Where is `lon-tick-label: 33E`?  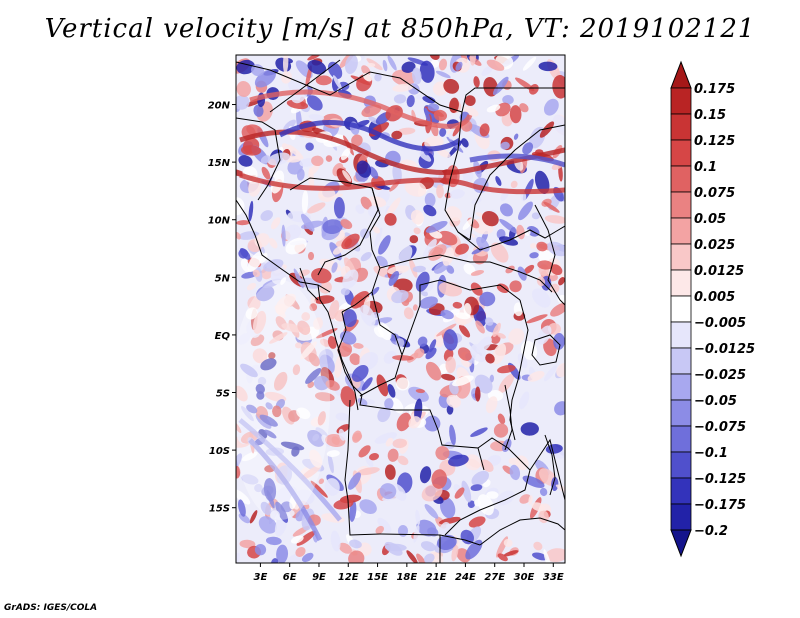
lon-tick-label: 33E is located at coordinates (553, 577).